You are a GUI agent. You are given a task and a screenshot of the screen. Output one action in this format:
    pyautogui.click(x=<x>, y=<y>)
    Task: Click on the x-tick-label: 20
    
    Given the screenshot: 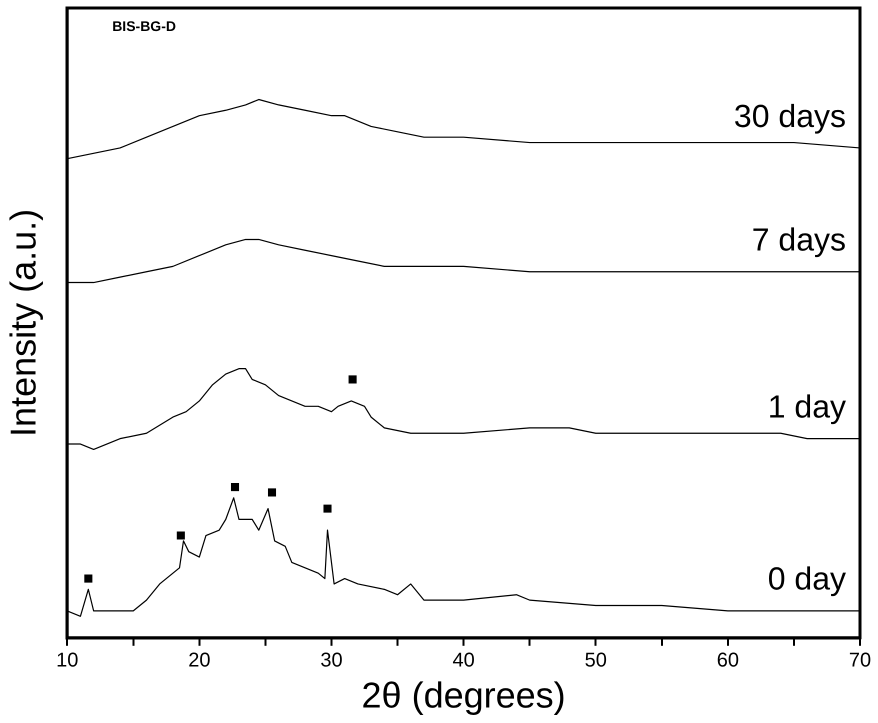 What is the action you would take?
    pyautogui.click(x=199, y=660)
    